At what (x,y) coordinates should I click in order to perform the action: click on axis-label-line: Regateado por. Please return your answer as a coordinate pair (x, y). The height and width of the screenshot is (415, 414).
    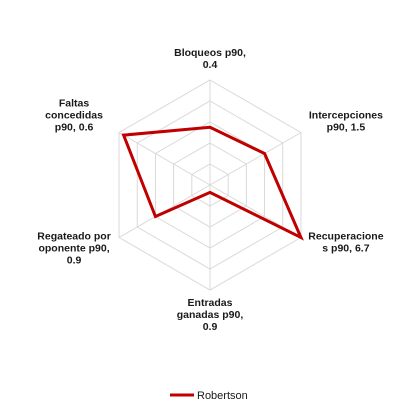
    Looking at the image, I should click on (74, 237).